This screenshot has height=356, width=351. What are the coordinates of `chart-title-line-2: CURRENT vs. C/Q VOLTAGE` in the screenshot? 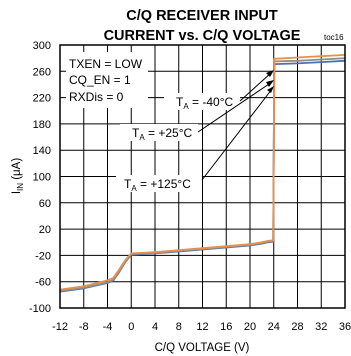 It's located at (202, 36).